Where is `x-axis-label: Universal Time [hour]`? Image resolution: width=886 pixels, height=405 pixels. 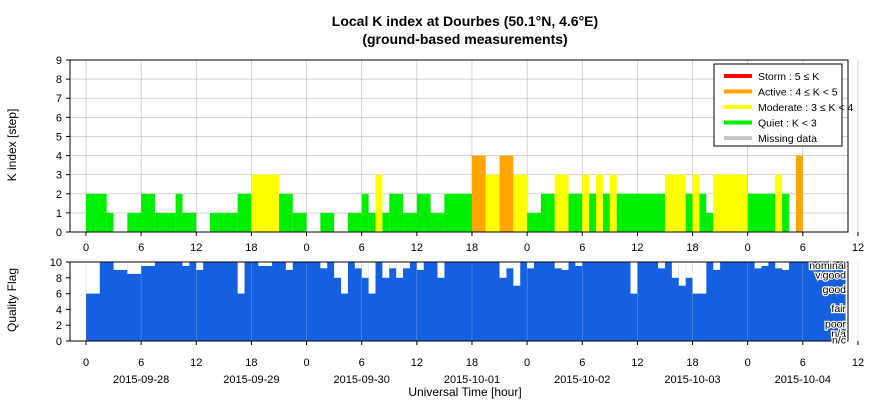
x-axis-label: Universal Time [hour] is located at coordinates (464, 392).